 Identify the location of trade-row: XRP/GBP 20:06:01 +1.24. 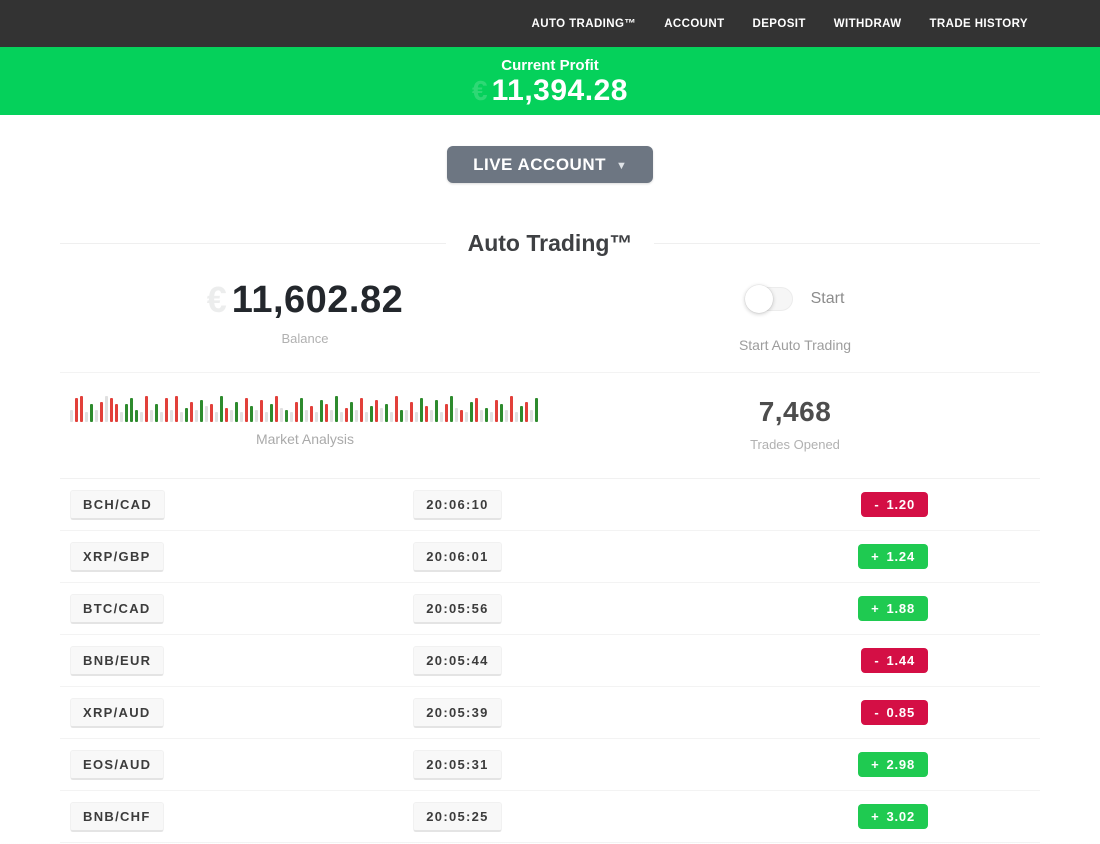
(550, 557).